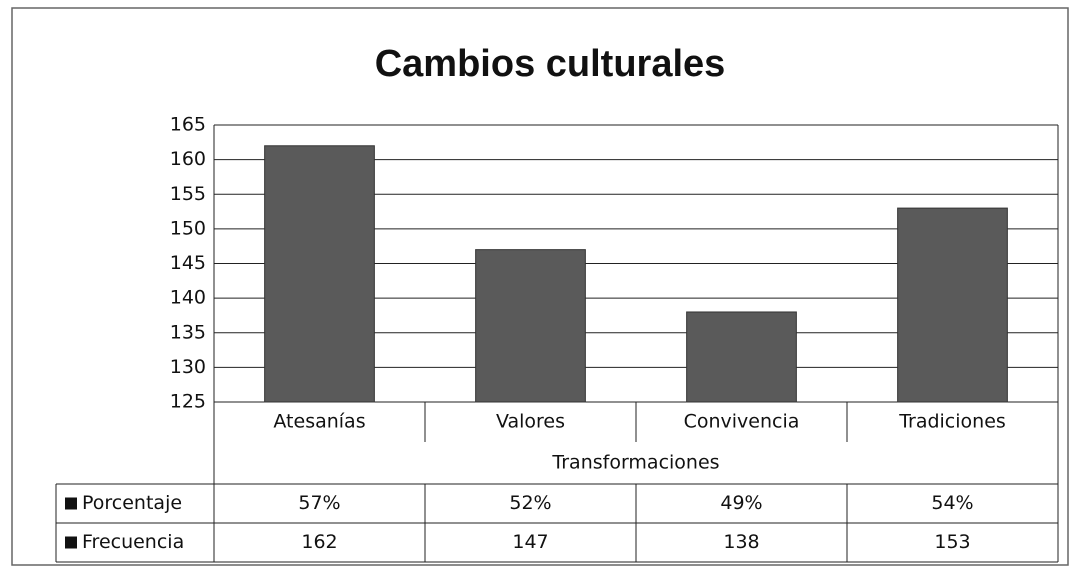  I want to click on chart-title: Cambios culturales, so click(550, 64).